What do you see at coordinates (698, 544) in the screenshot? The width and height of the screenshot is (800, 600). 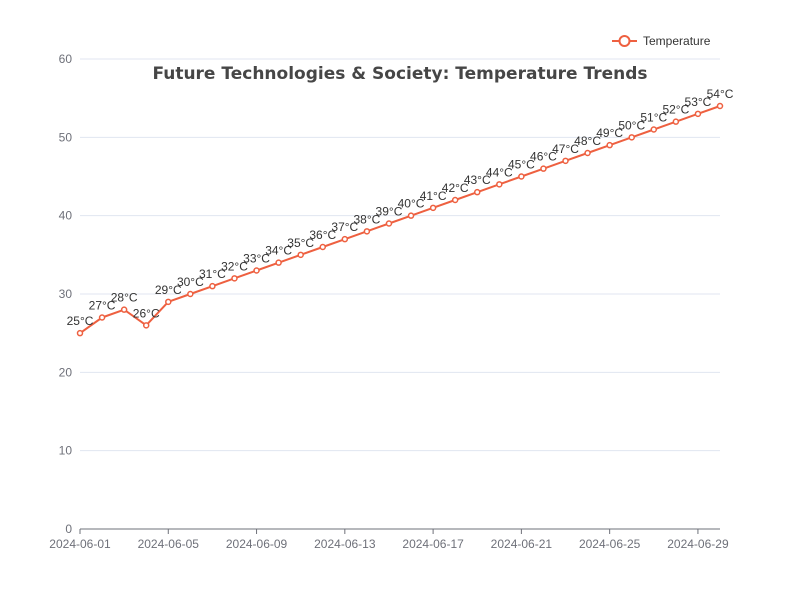 I see `x-tick-label: 2024-06-29` at bounding box center [698, 544].